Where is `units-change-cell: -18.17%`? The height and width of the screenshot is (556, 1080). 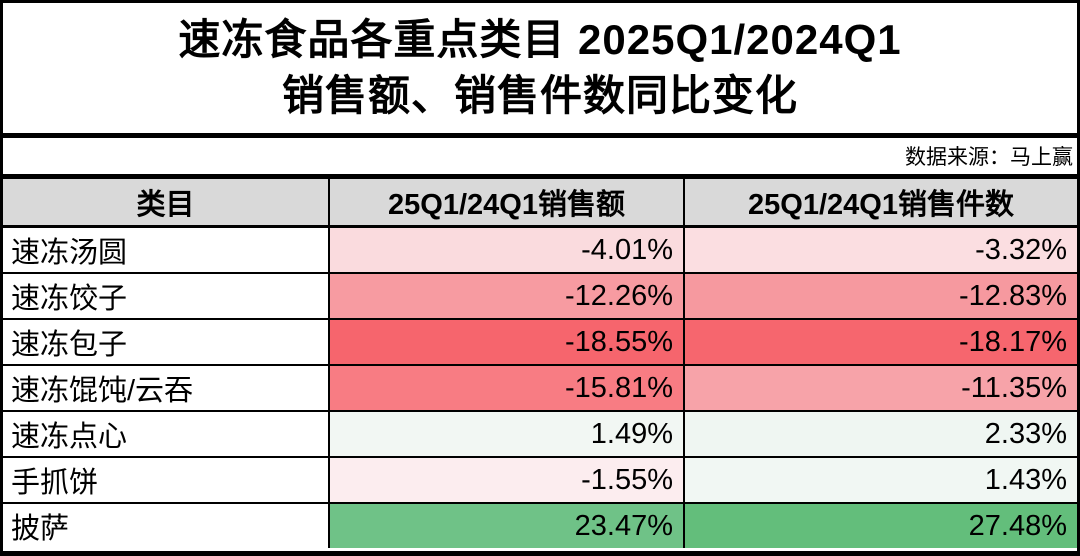 units-change-cell: -18.17% is located at coordinates (880, 342).